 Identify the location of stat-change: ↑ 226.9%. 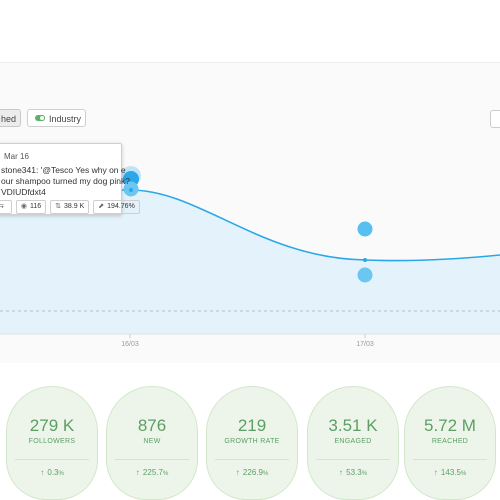
(252, 472).